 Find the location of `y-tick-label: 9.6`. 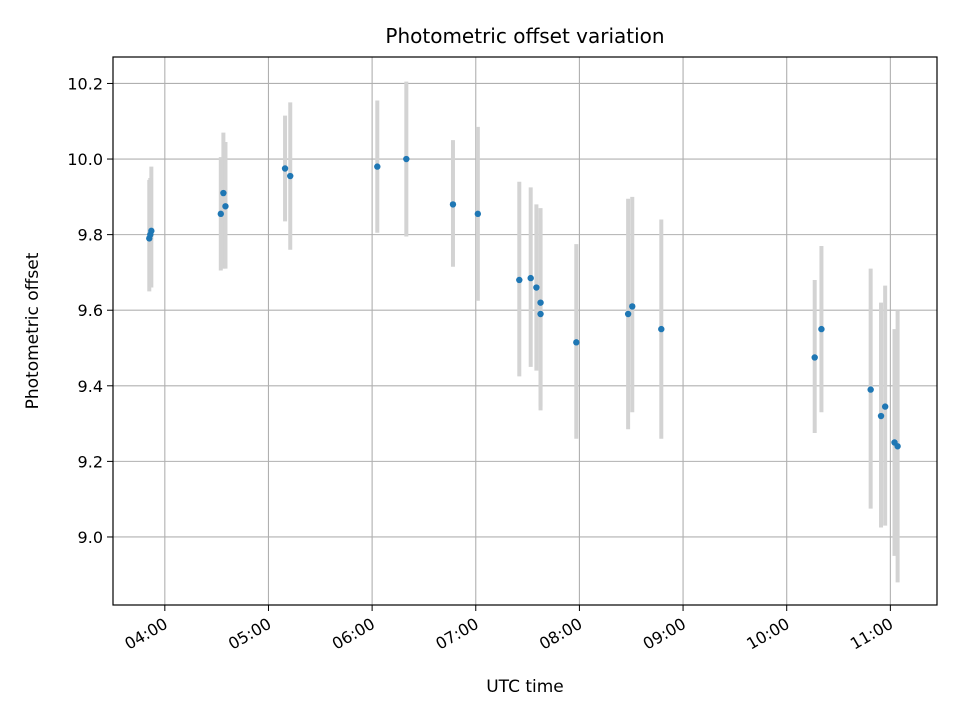

y-tick-label: 9.6 is located at coordinates (90, 310).